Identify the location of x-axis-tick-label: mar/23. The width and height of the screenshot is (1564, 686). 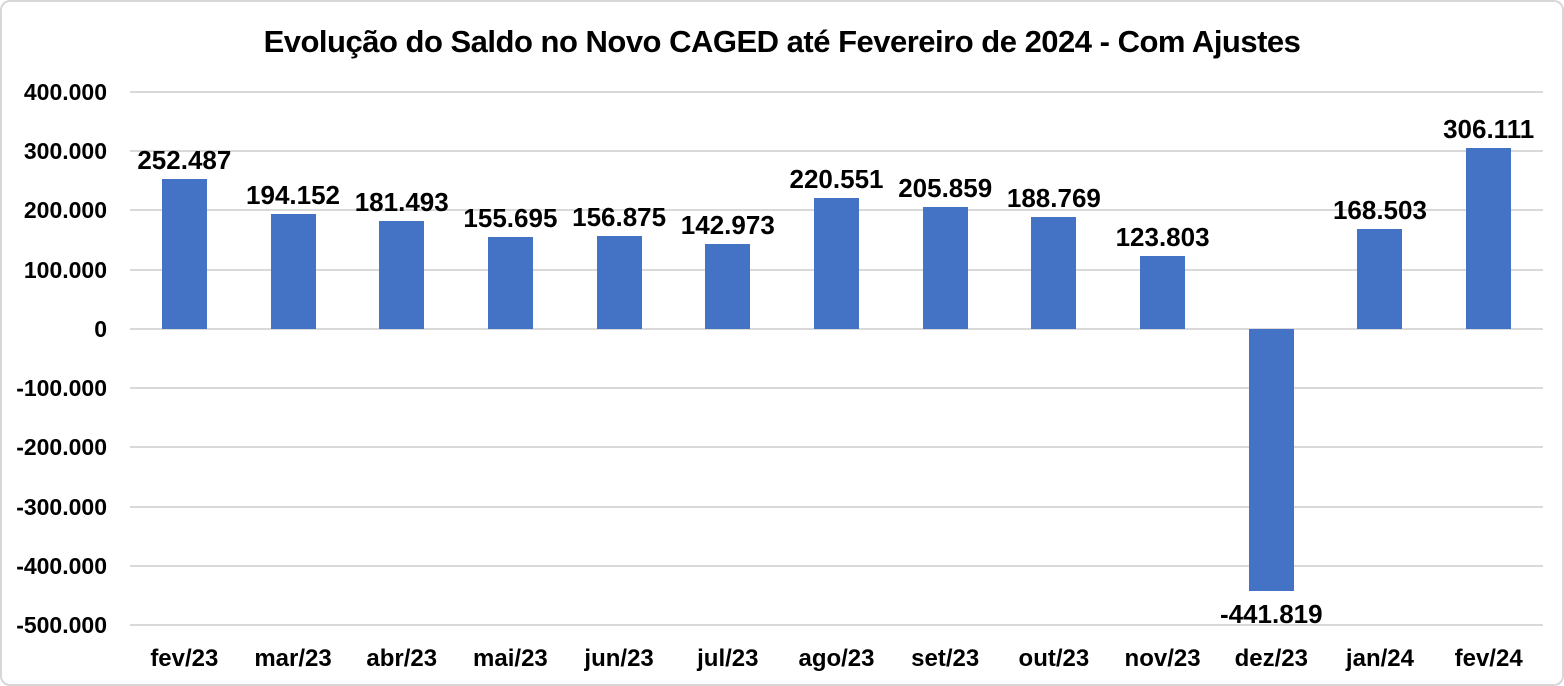
(293, 658).